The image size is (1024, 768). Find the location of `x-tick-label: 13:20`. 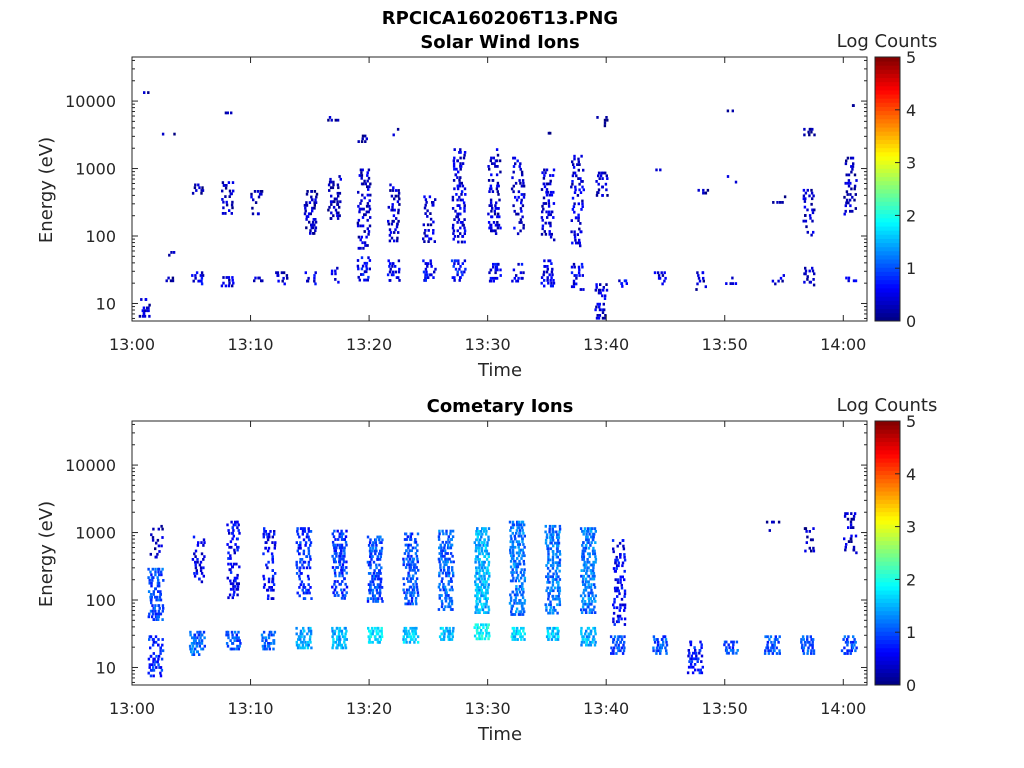

x-tick-label: 13:20 is located at coordinates (369, 708).